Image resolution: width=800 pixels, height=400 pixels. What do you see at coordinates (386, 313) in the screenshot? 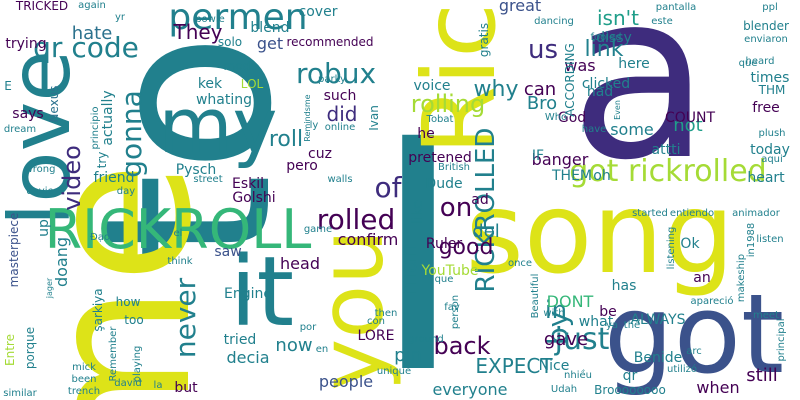
I see `word-then: then` at bounding box center [386, 313].